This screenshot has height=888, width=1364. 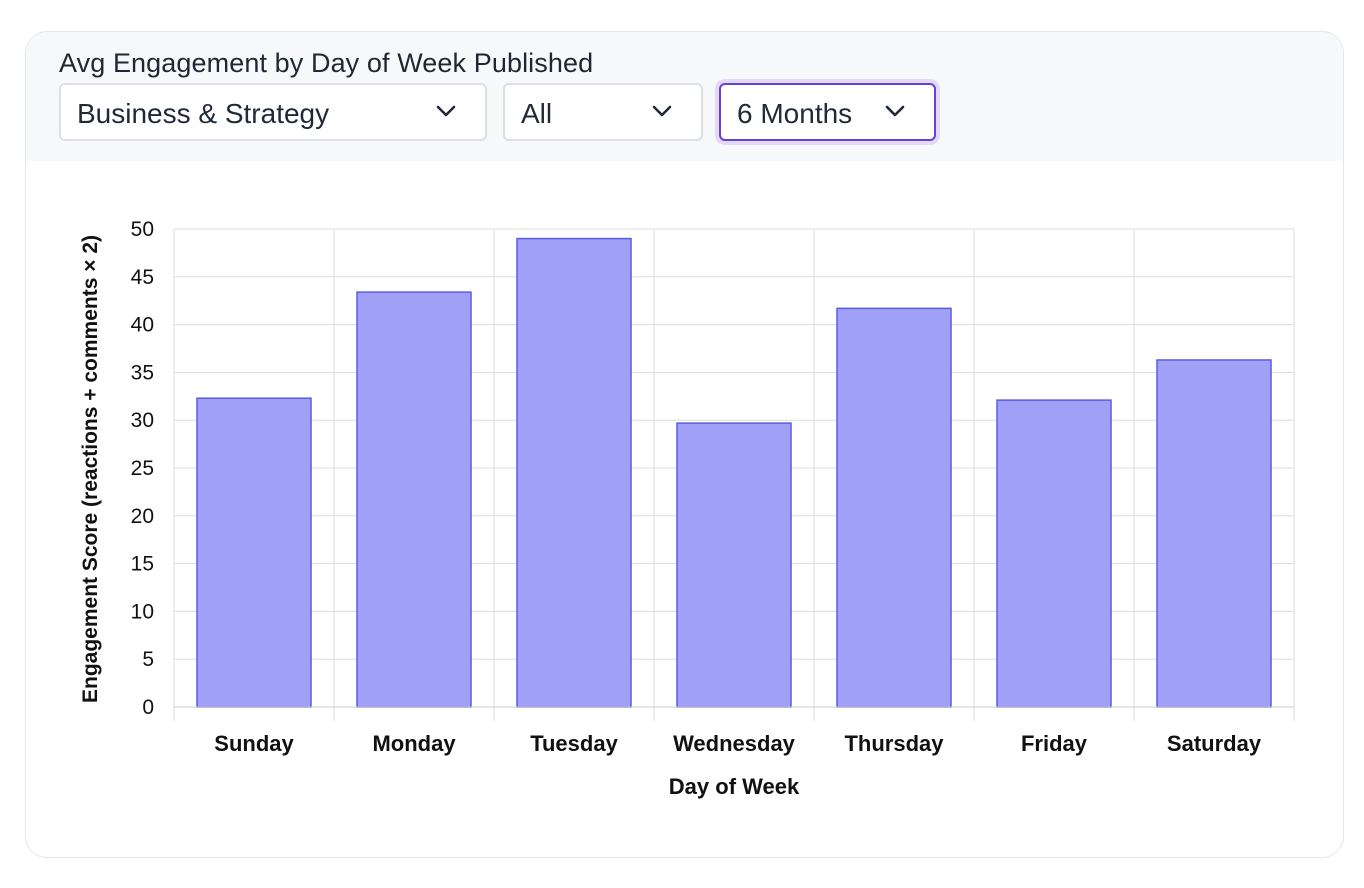 I want to click on bar-wednesday, so click(x=734, y=565).